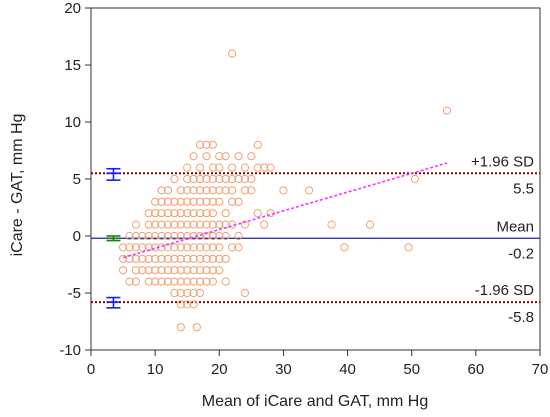  Describe the element at coordinates (219, 369) in the screenshot. I see `x-tick-label: 20` at that location.